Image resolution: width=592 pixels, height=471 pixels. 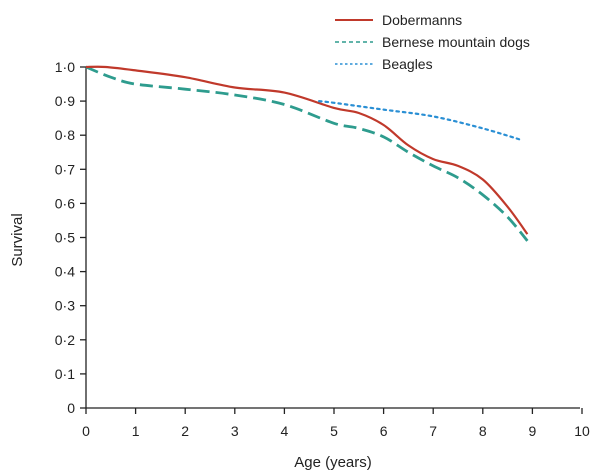 I want to click on x-tick-label: 1, so click(x=136, y=431).